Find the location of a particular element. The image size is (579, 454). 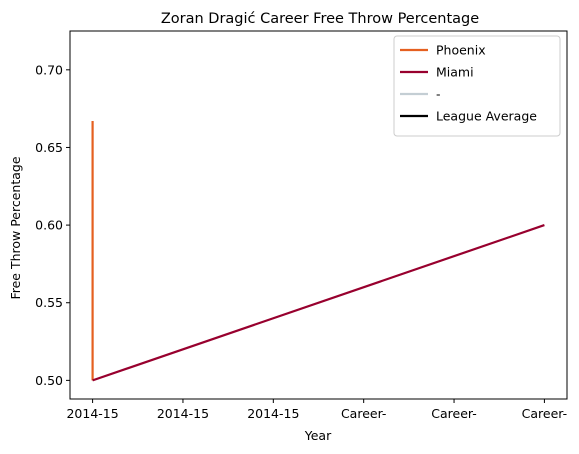

legend-box is located at coordinates (477, 86).